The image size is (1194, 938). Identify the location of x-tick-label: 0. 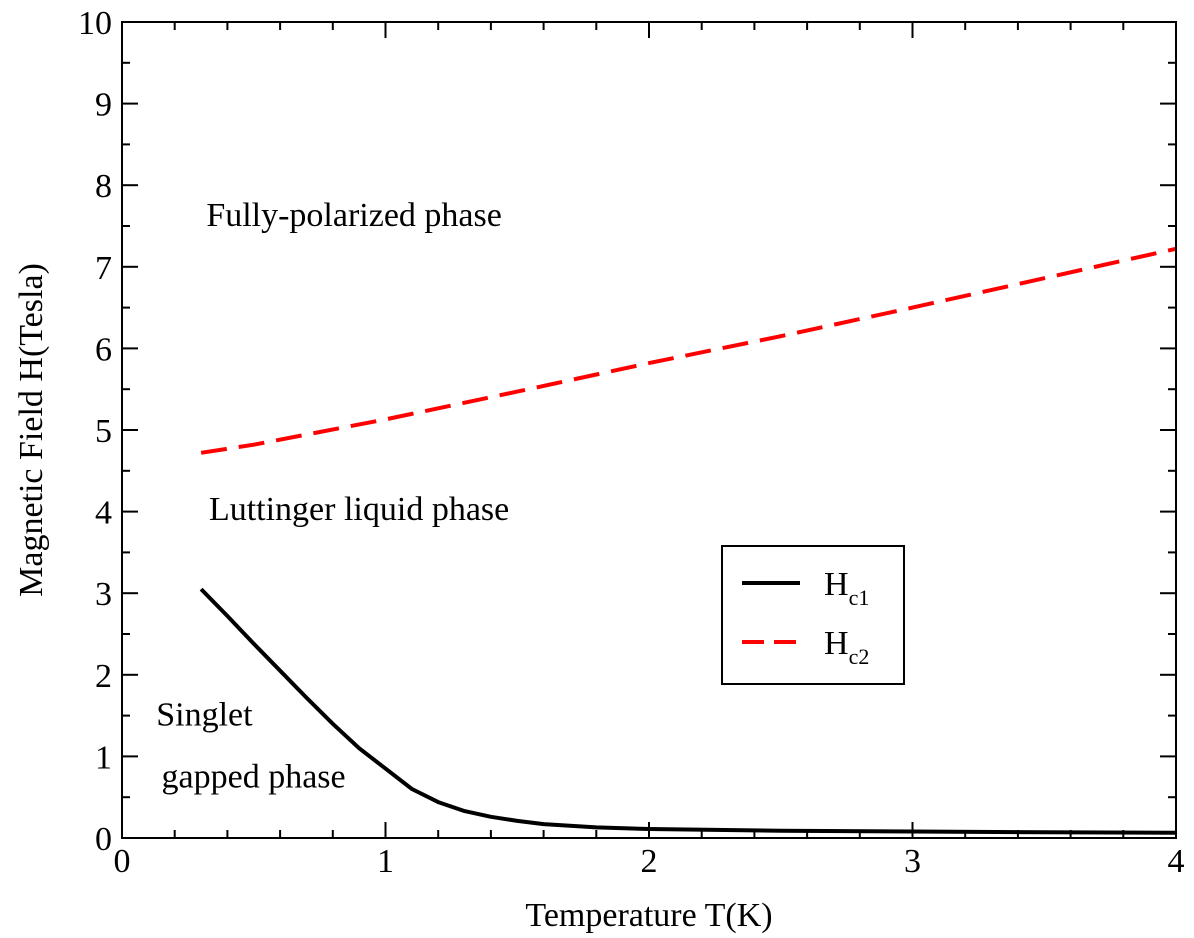
(122, 861).